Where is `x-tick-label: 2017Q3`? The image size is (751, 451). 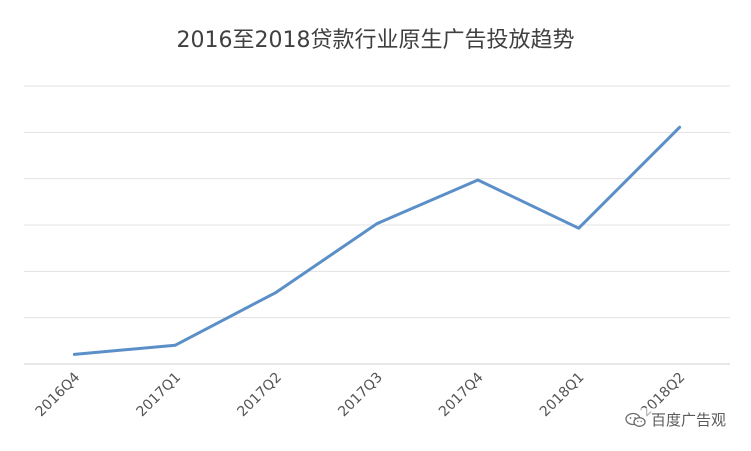
x-tick-label: 2017Q3 is located at coordinates (360, 395).